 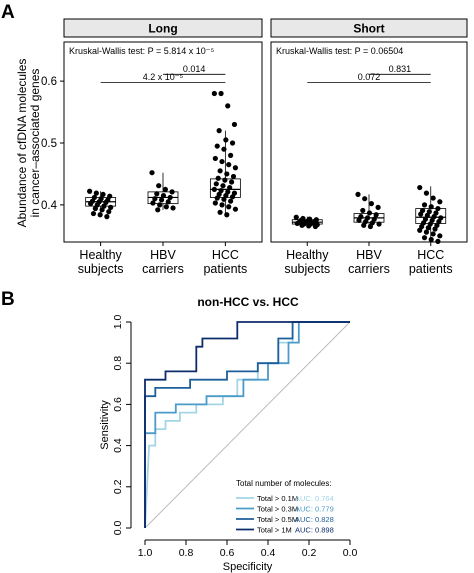 What do you see at coordinates (369, 77) in the screenshot?
I see `comparison-p-value: 0.072` at bounding box center [369, 77].